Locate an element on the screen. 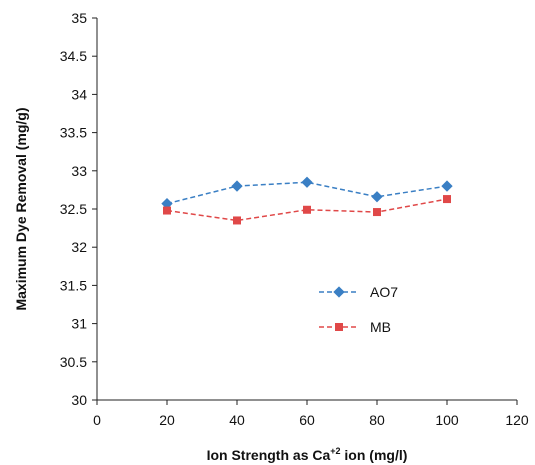  y-tick-label: 33.5 is located at coordinates (73, 133).